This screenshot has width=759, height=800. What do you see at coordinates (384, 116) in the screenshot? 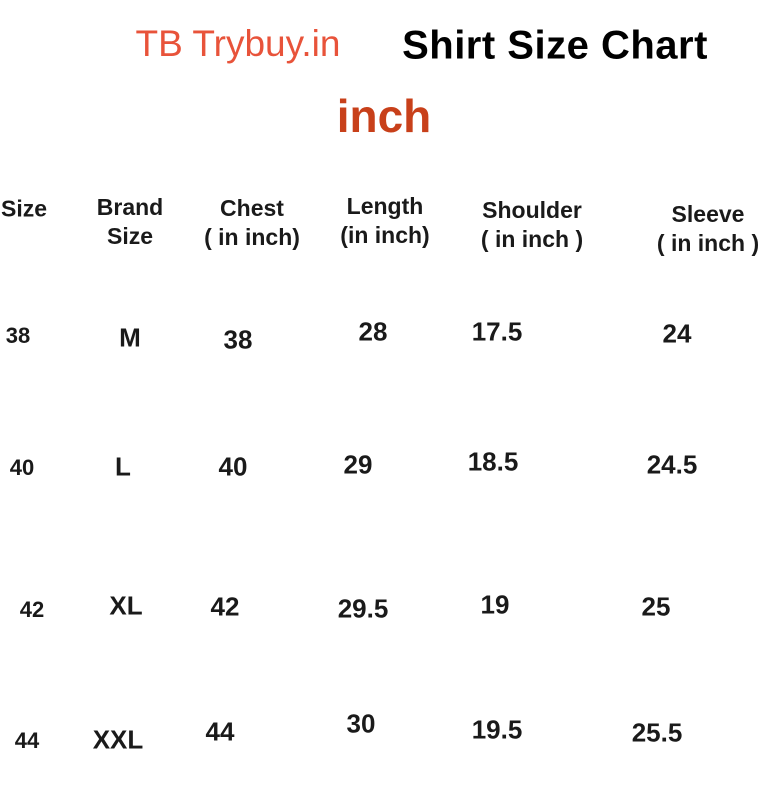
I see `unit-label: inch` at bounding box center [384, 116].